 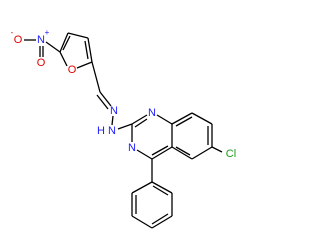 What do you see at coordinates (47, 32) in the screenshot?
I see `charge: +` at bounding box center [47, 32].